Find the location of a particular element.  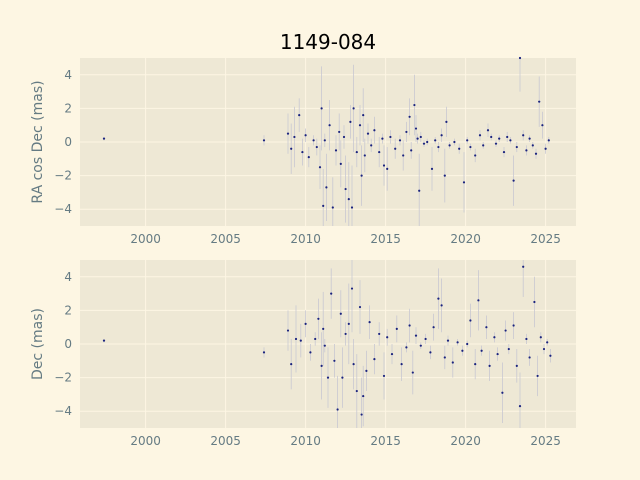

ra-y-tick-label: 2 is located at coordinates (68, 108).